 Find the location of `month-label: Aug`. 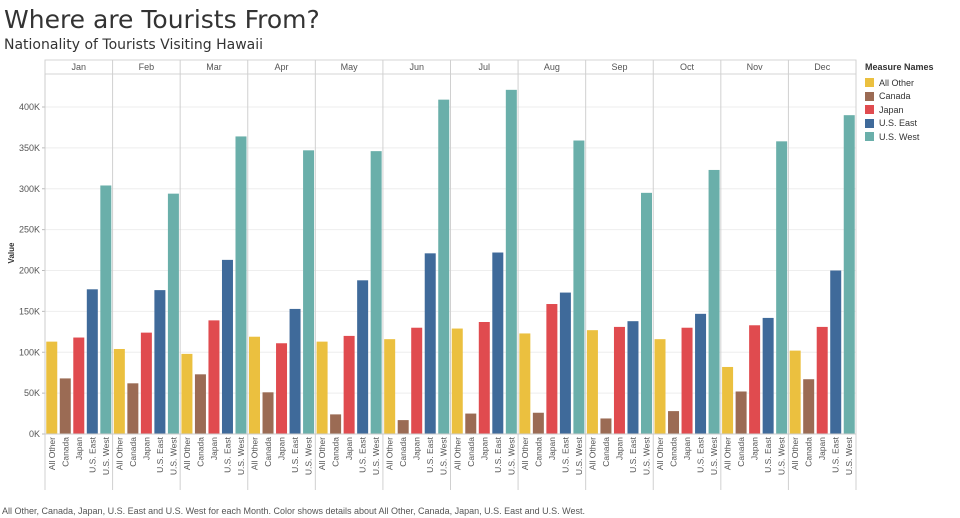

month-label: Aug is located at coordinates (552, 67).